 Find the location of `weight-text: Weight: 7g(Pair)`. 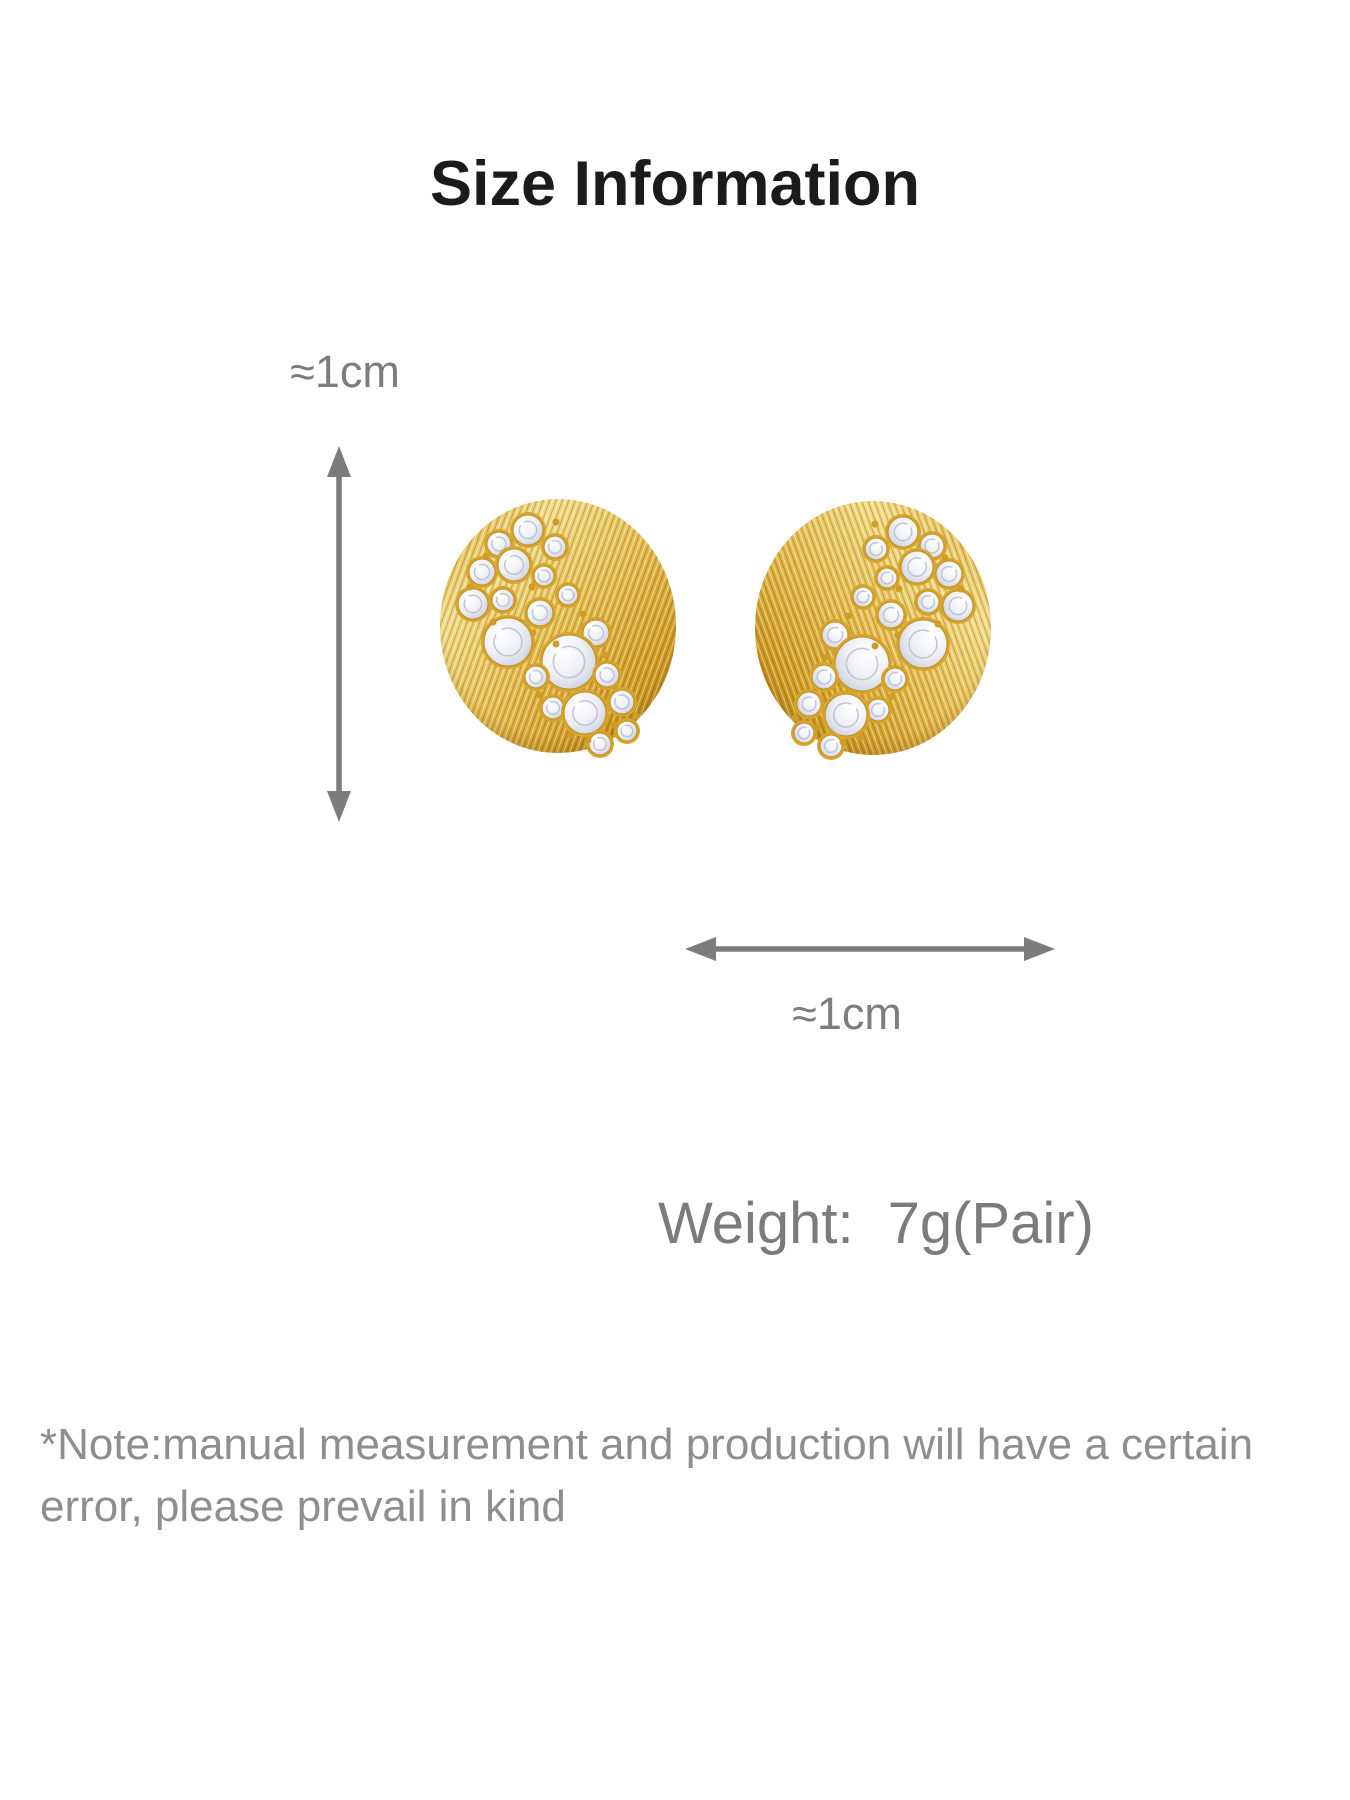

weight-text: Weight: 7g(Pair) is located at coordinates (876, 1223).